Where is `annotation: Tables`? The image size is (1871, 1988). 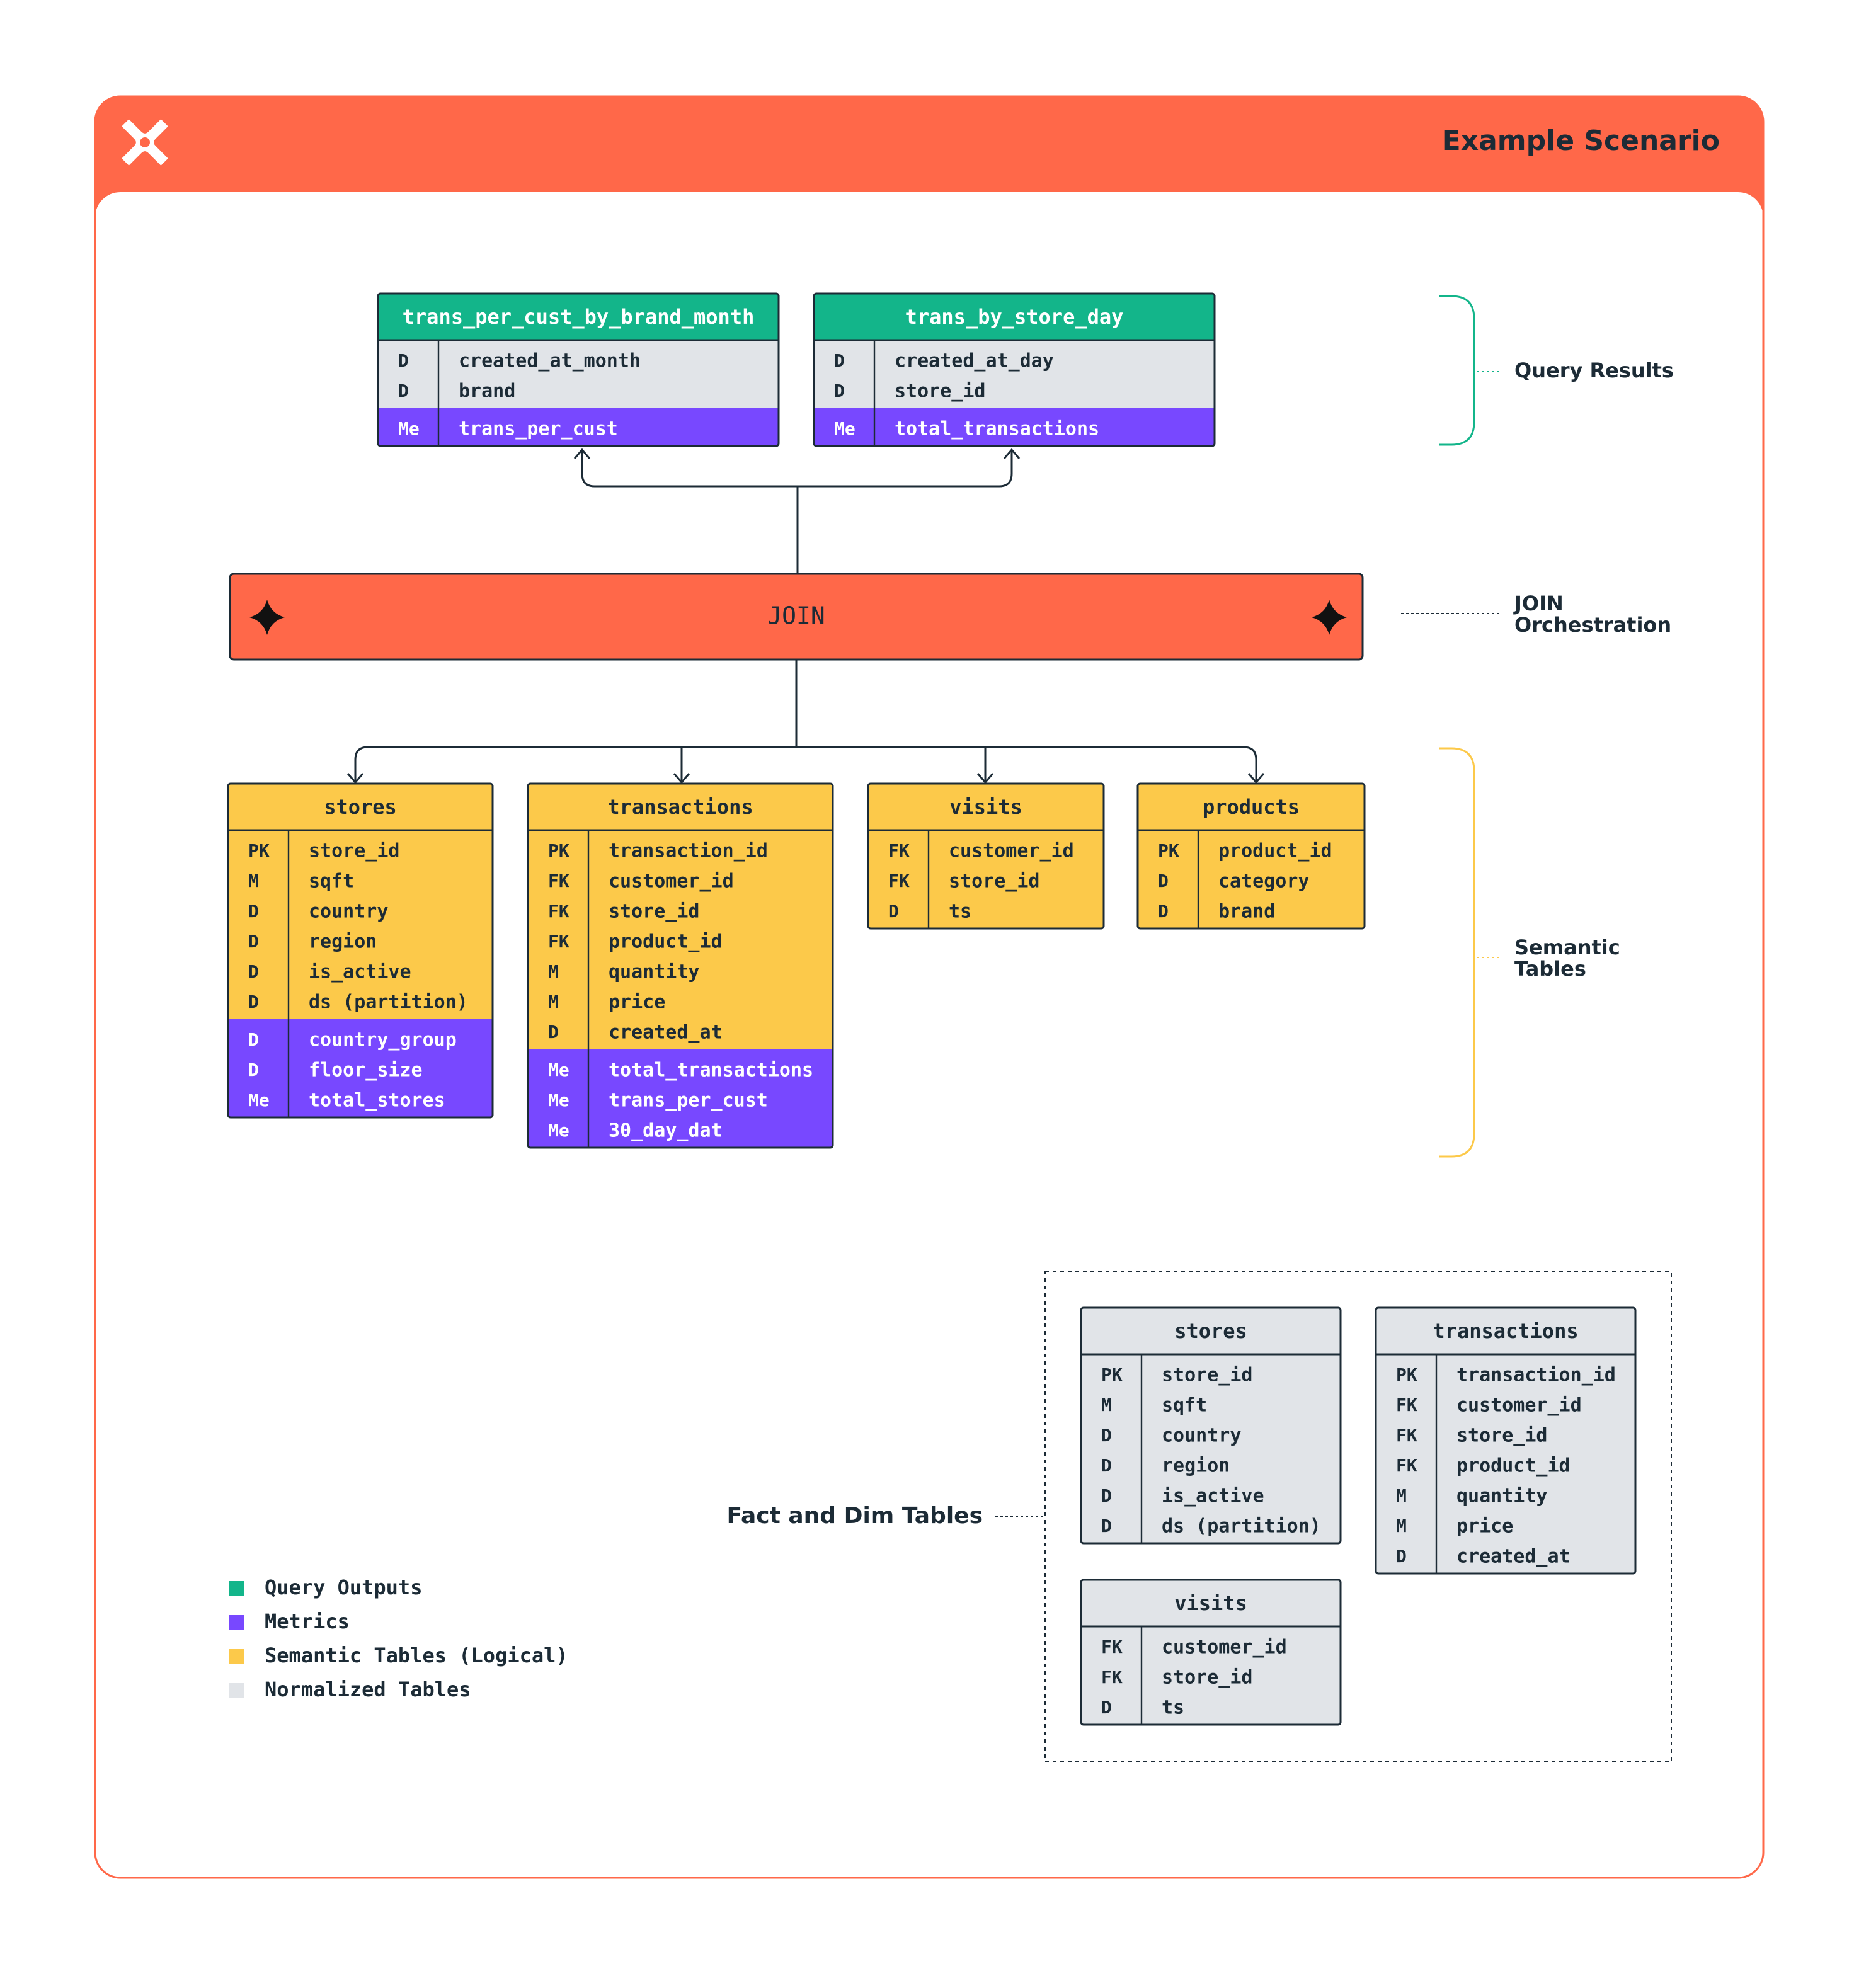 annotation: Tables is located at coordinates (1550, 969).